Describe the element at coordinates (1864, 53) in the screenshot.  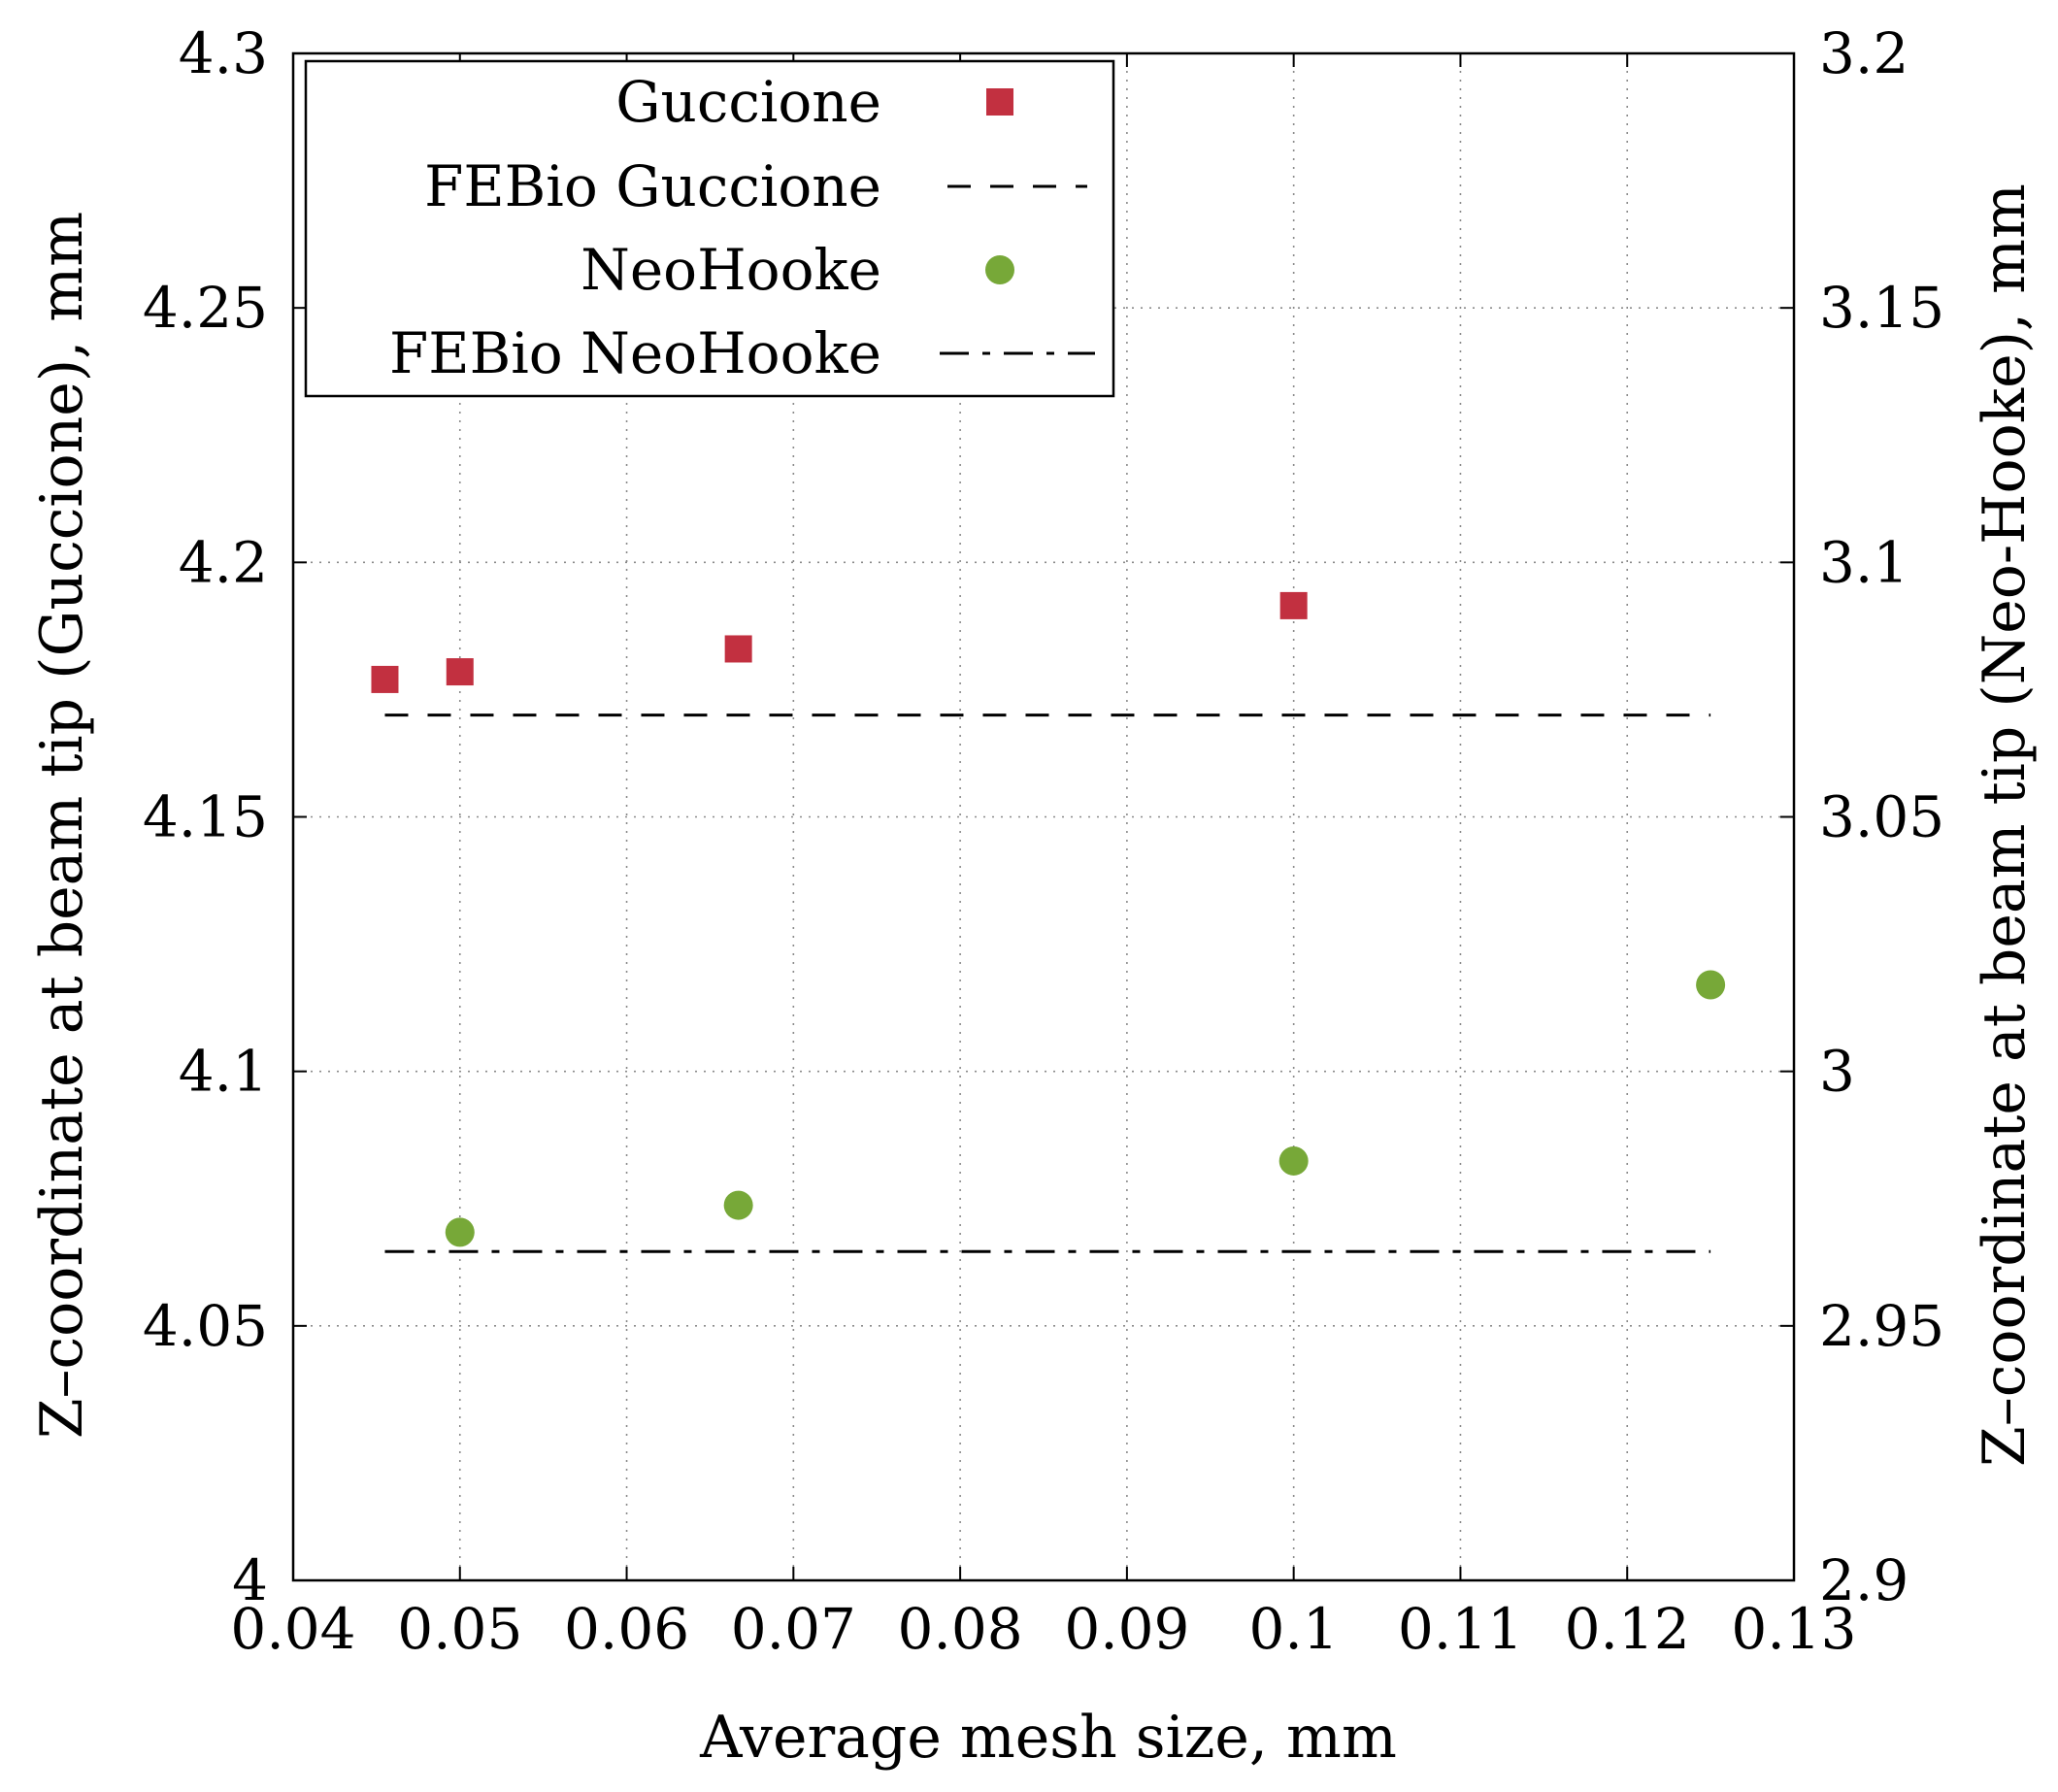
I see `y-right-tick-label: 3.2` at that location.